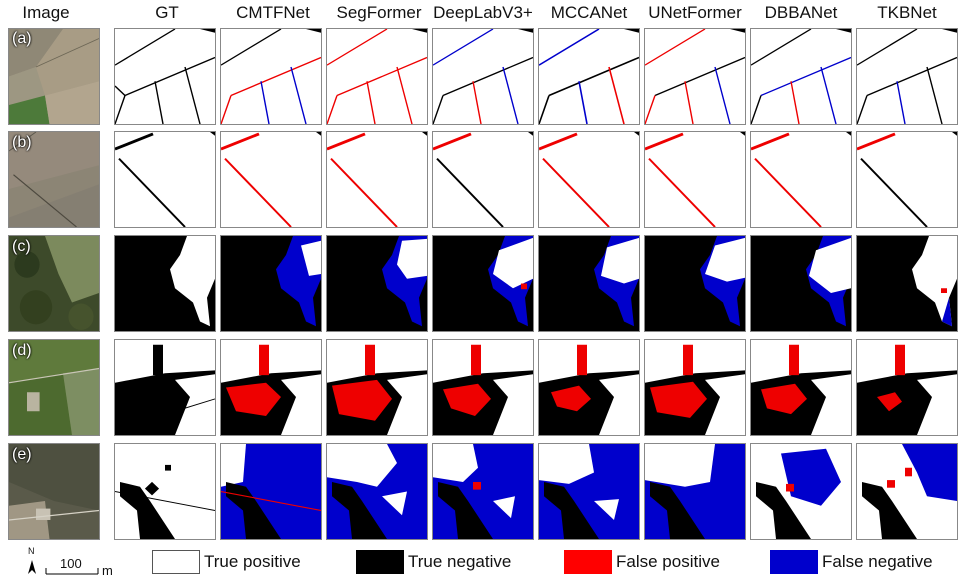 This screenshot has width=960, height=581. I want to click on pred-mccanet-b, so click(589, 179).